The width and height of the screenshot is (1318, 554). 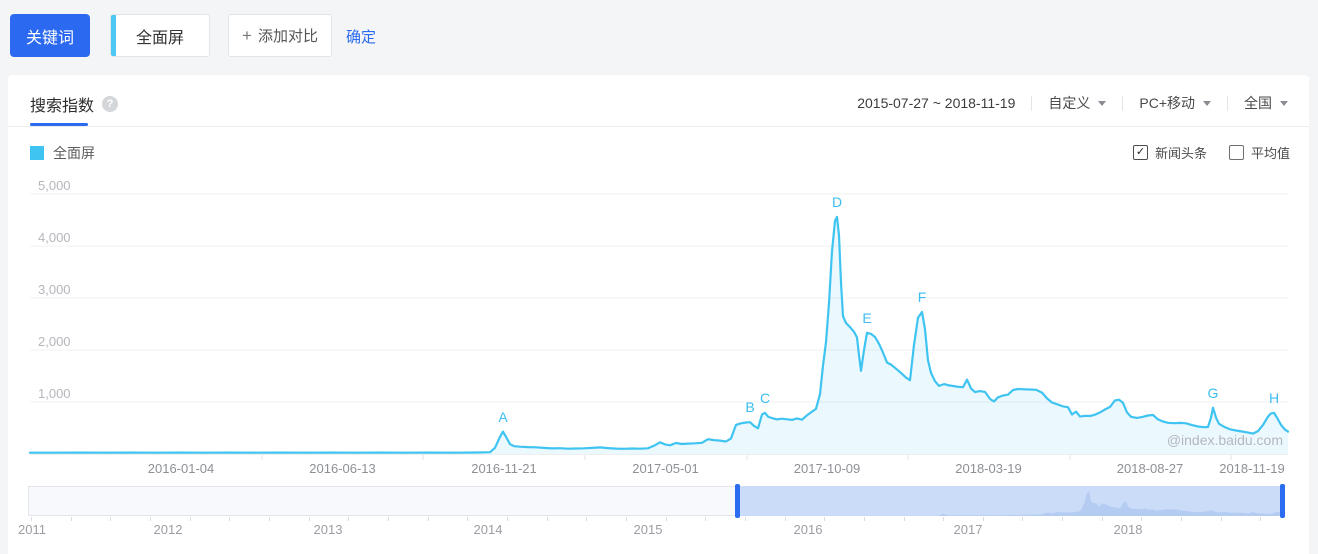 I want to click on toggle-label: 新闻头条, so click(x=1180, y=153).